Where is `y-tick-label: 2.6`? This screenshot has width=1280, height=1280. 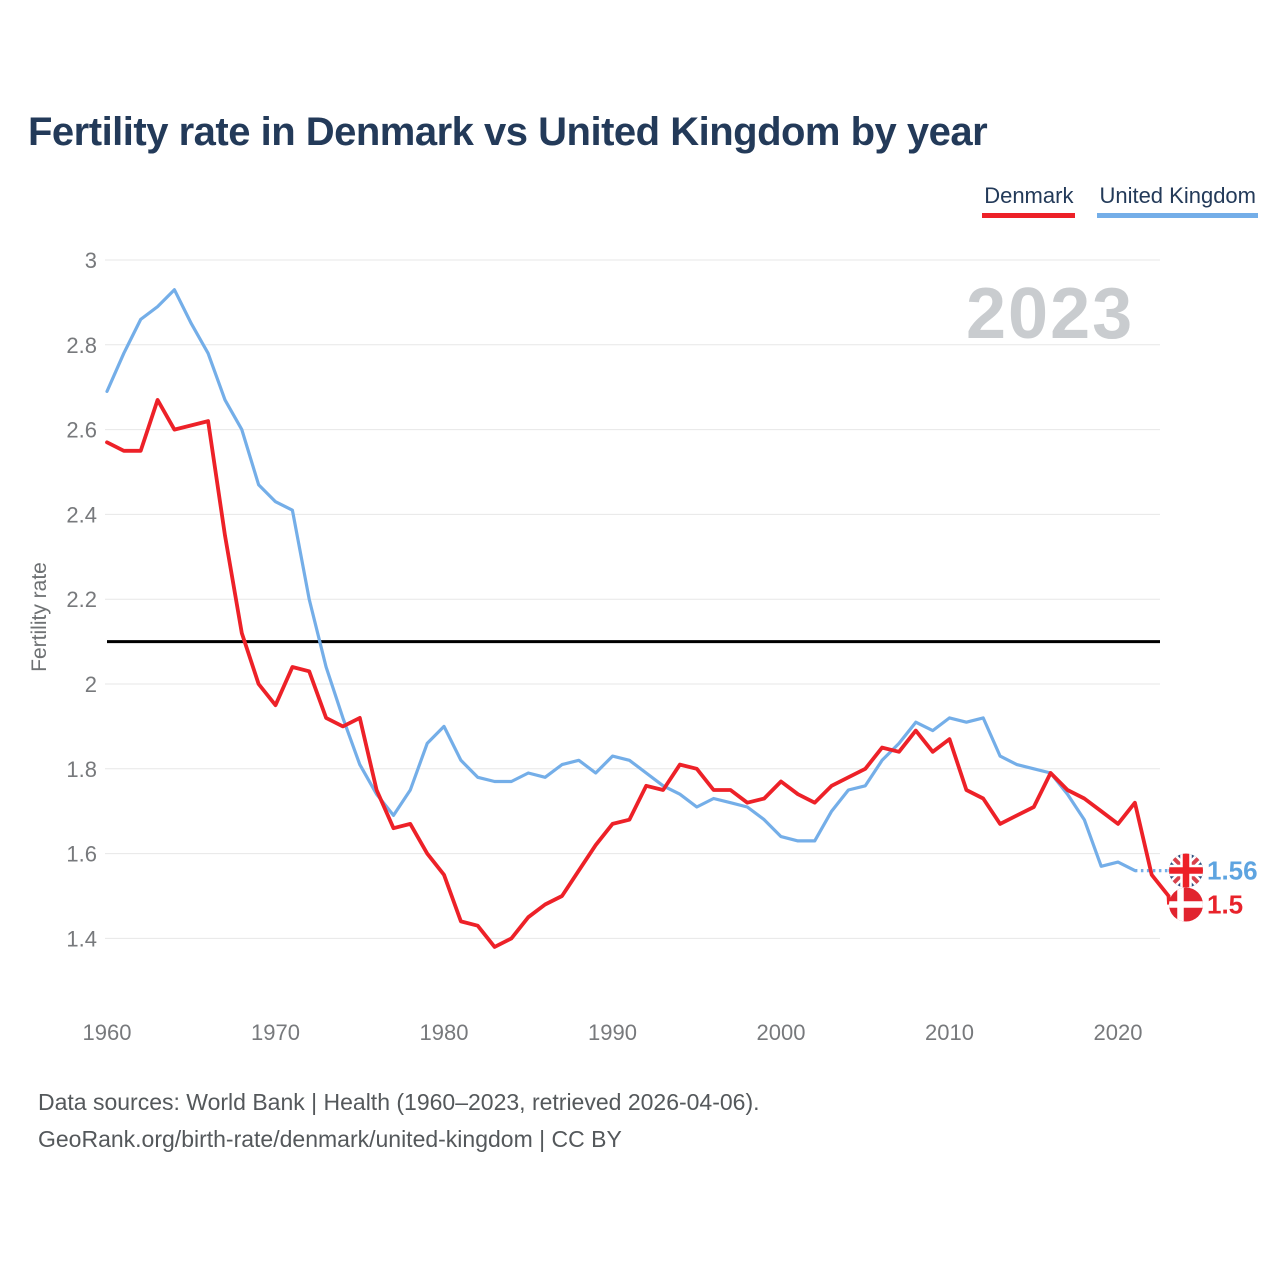
y-tick-label: 2.6 is located at coordinates (81, 430).